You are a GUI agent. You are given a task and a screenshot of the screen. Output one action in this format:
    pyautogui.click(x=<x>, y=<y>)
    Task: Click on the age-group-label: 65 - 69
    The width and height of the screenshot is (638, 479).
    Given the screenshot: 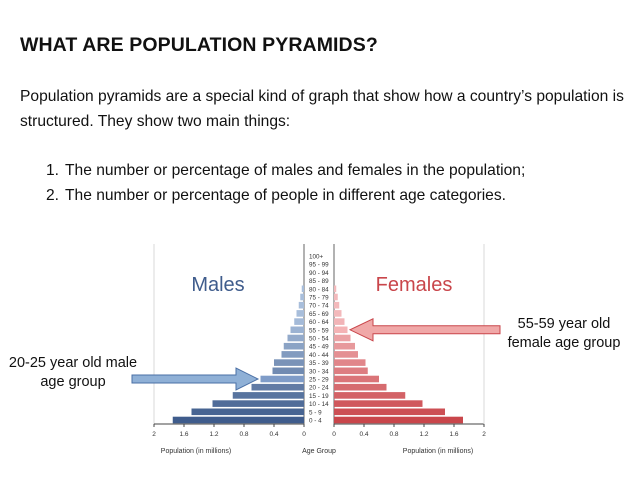 What is the action you would take?
    pyautogui.click(x=319, y=314)
    